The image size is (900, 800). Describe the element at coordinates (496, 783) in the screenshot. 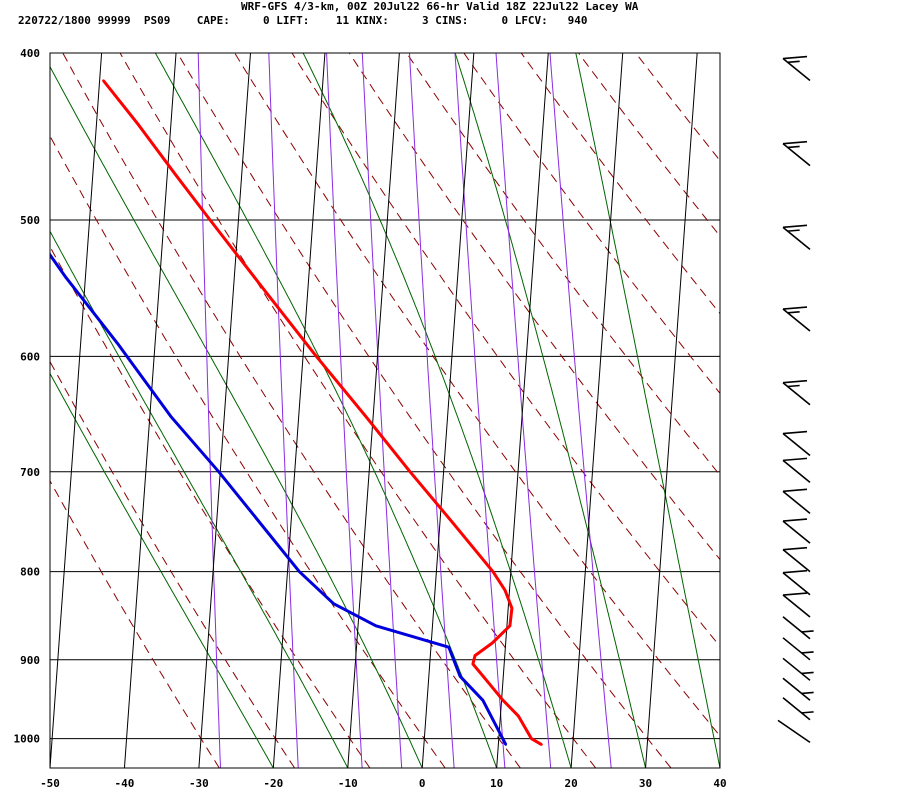

I see `temperature-tick-label: 10` at that location.